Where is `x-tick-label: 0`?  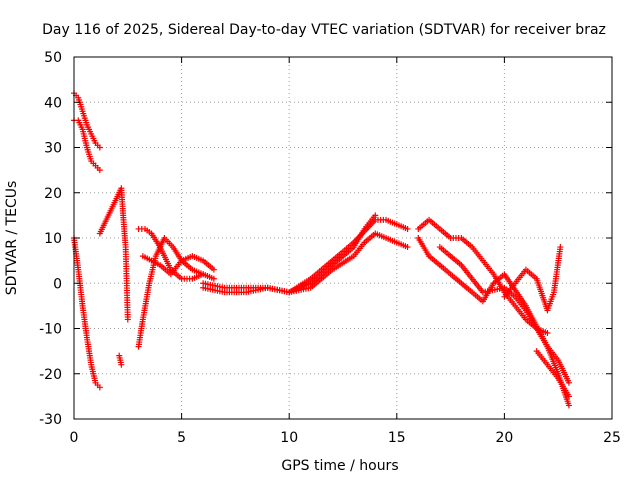 x-tick-label: 0 is located at coordinates (74, 438).